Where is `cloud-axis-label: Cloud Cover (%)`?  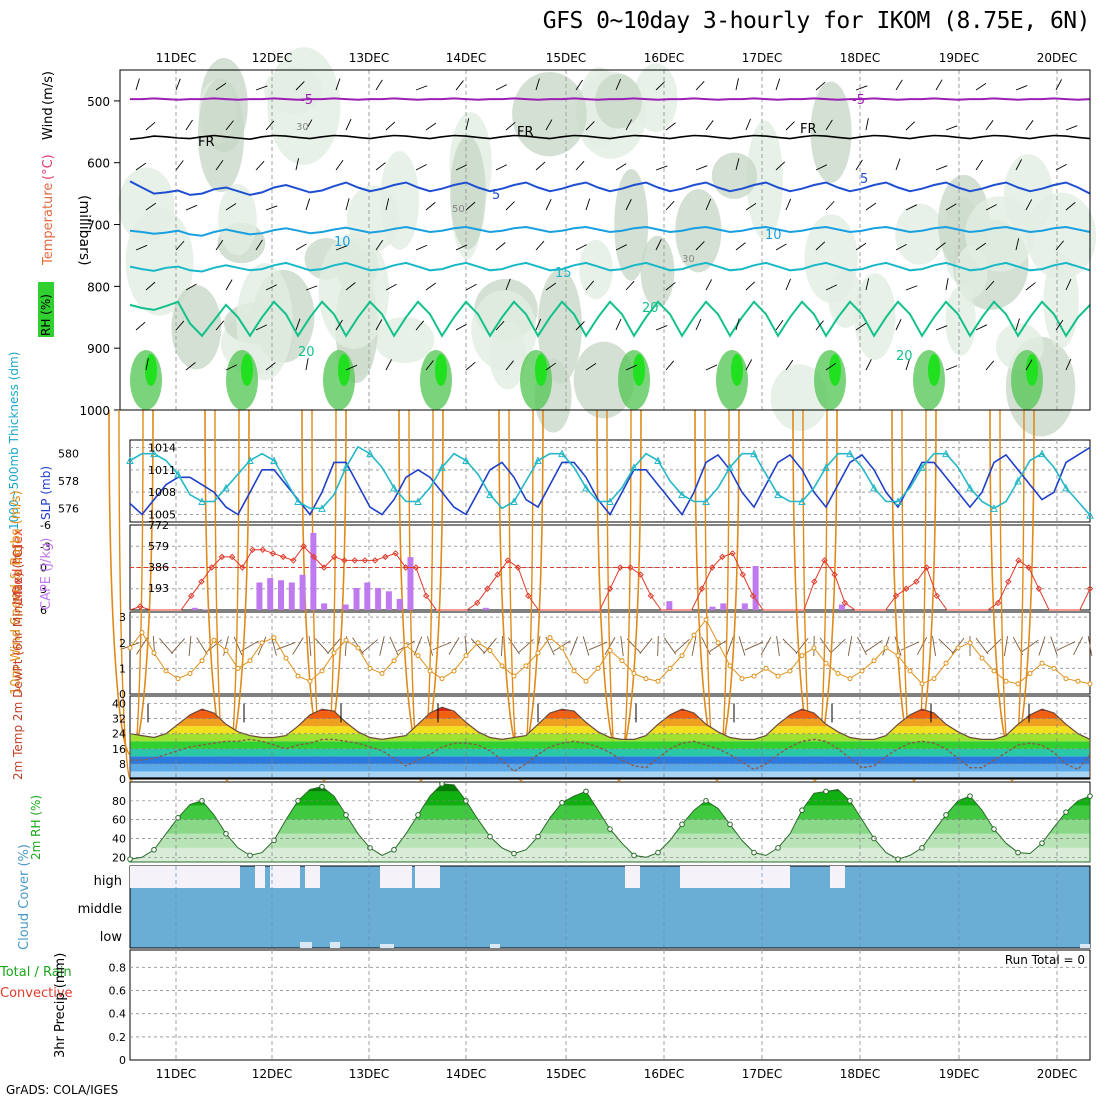
cloud-axis-label: Cloud Cover (%) is located at coordinates (24, 897).